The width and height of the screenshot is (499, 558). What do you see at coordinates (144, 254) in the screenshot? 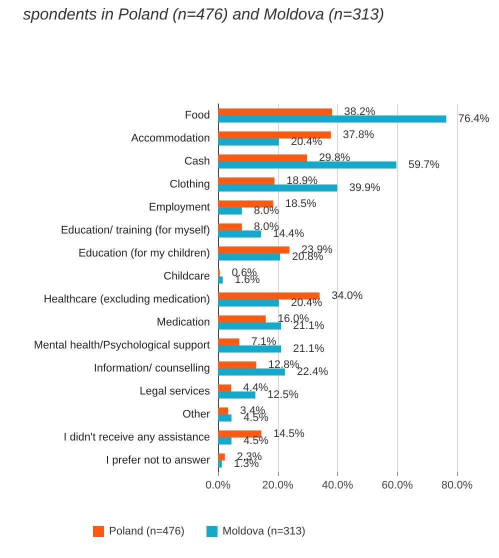
I see `y-tick-label: Education (for my children)` at bounding box center [144, 254].